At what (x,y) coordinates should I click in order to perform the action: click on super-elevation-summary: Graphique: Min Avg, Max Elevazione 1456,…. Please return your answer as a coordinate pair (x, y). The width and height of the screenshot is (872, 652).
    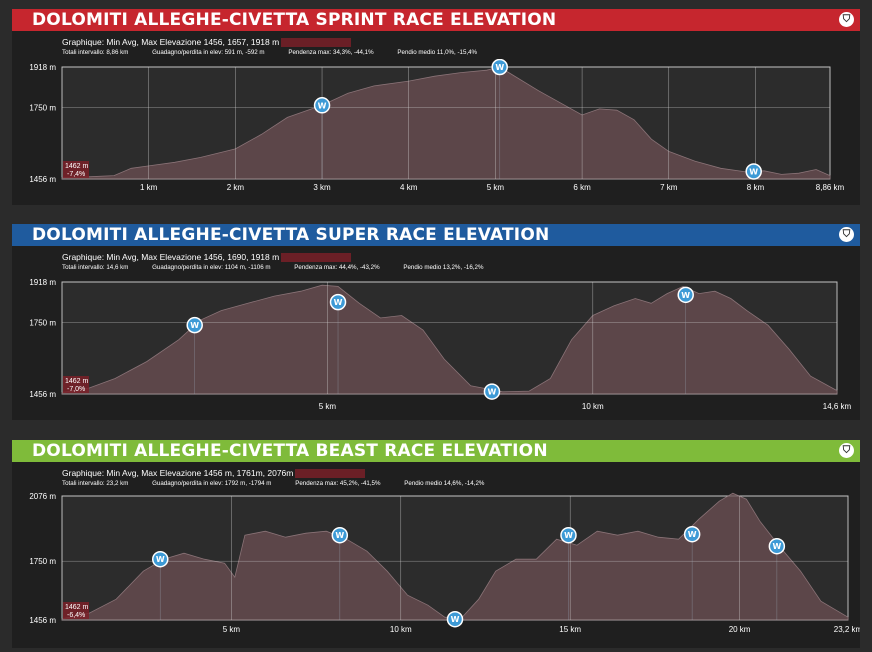
    Looking at the image, I should click on (171, 257).